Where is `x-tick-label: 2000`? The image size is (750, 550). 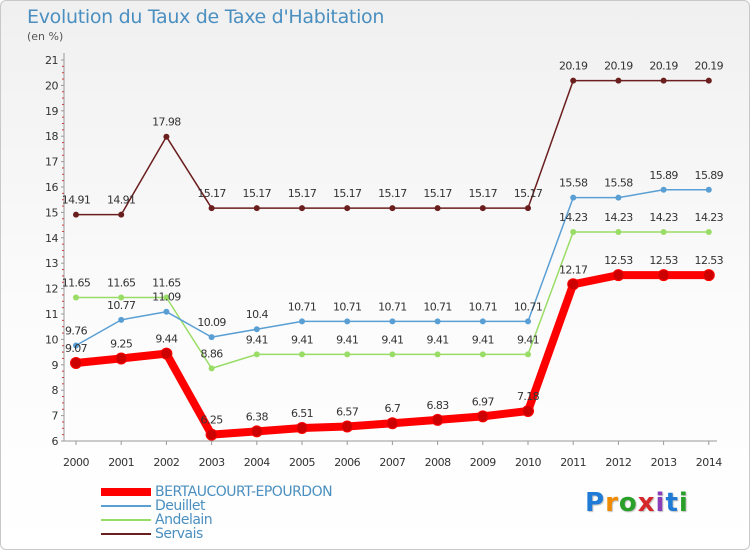
x-tick-label: 2000 is located at coordinates (76, 462).